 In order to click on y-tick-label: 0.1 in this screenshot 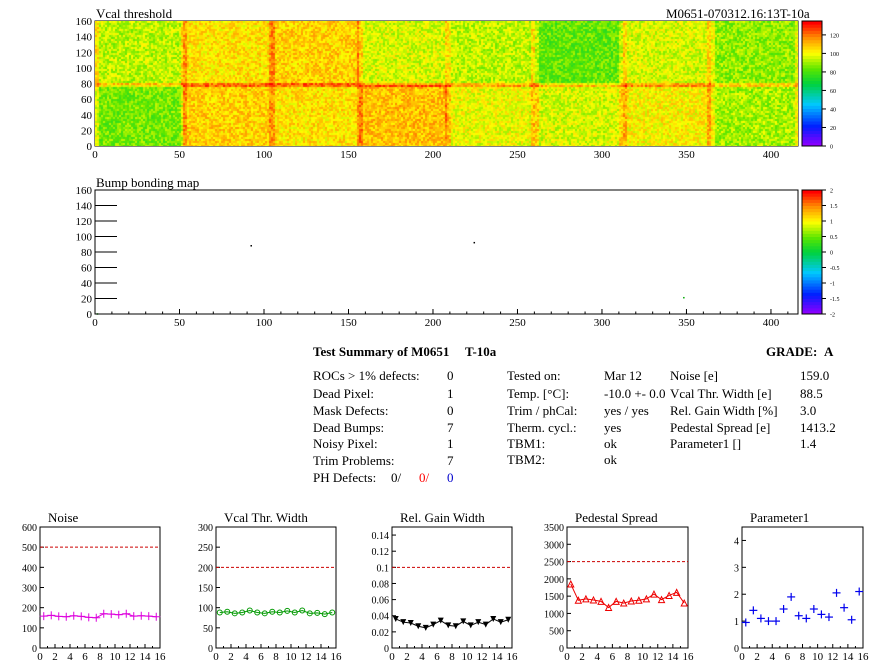, I will do `click(383, 568)`.